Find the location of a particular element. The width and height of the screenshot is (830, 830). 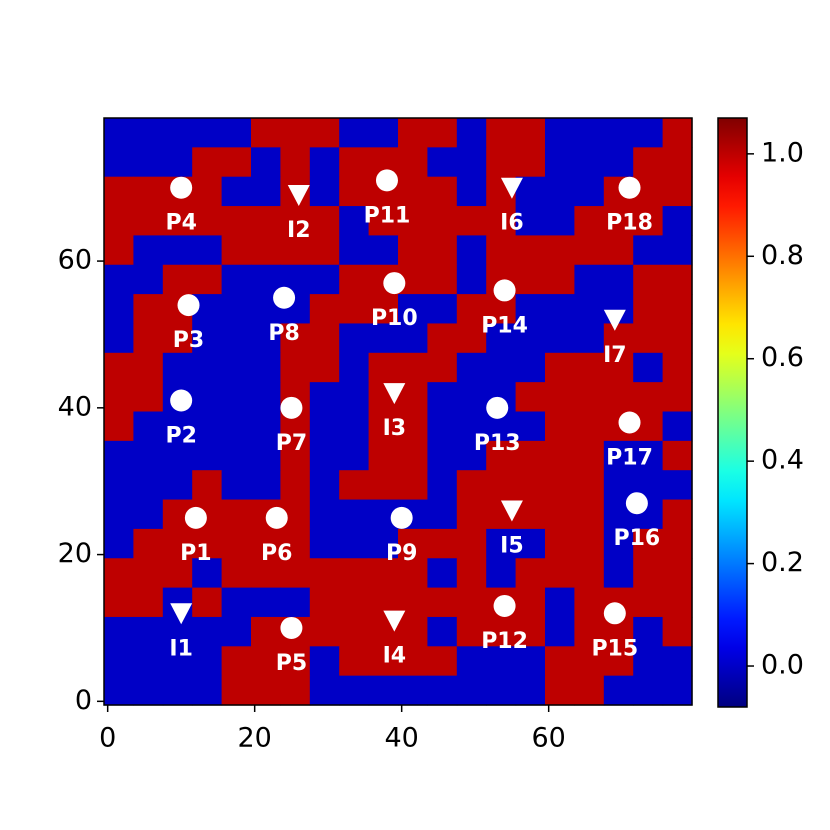

well-label: I7 is located at coordinates (615, 355).